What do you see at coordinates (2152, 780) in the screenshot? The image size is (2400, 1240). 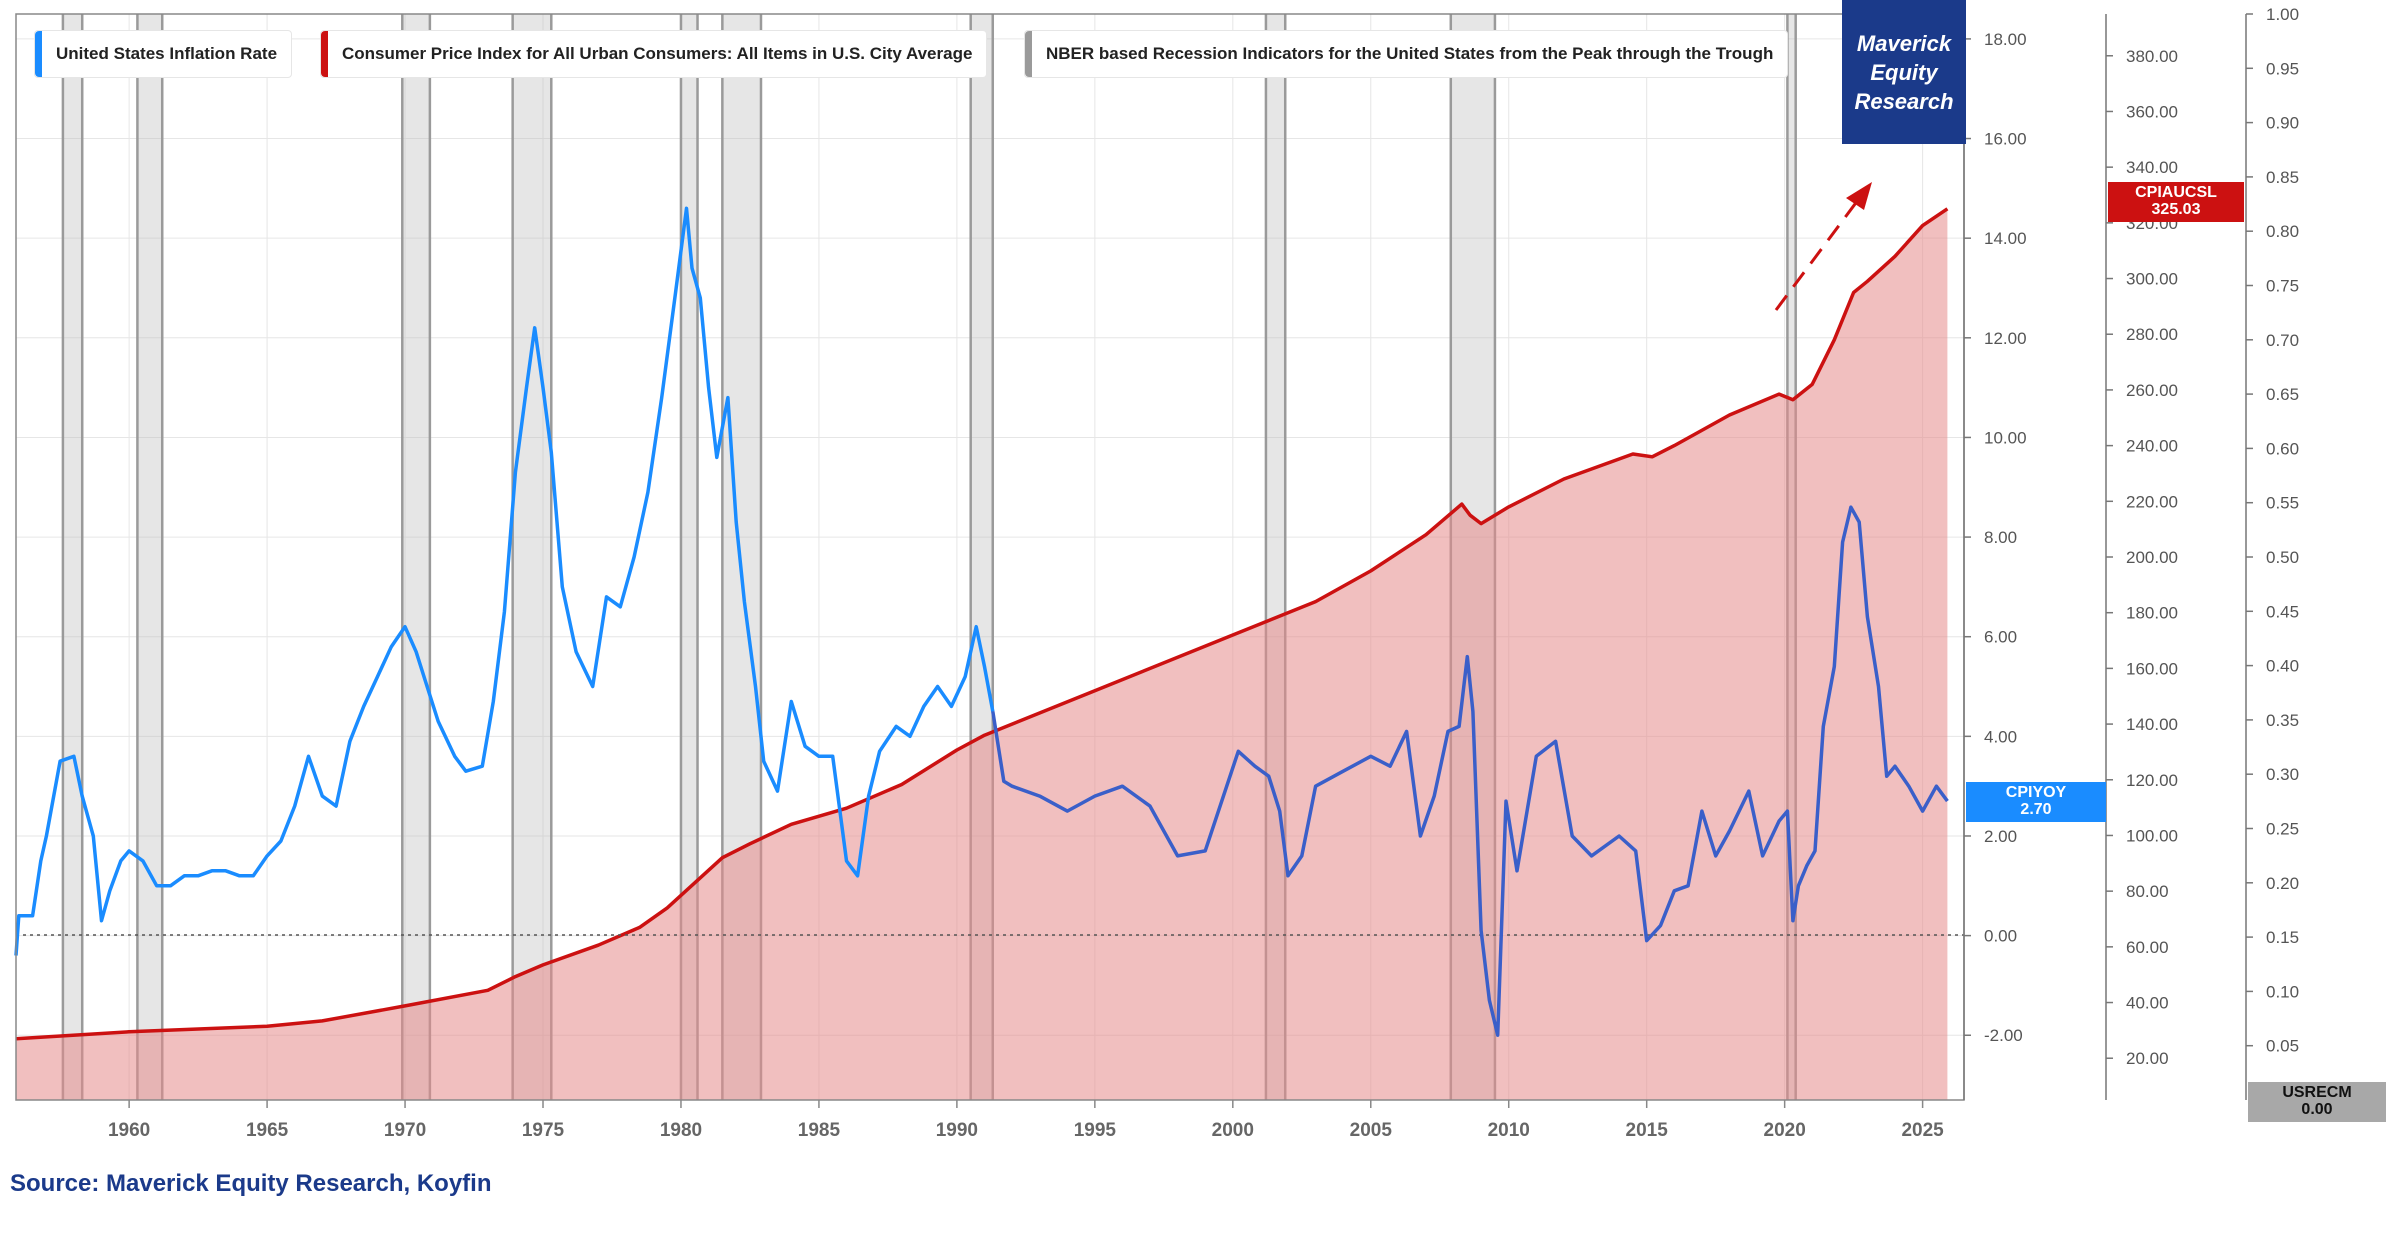 I see `cpi-tick-label: 120.00` at bounding box center [2152, 780].